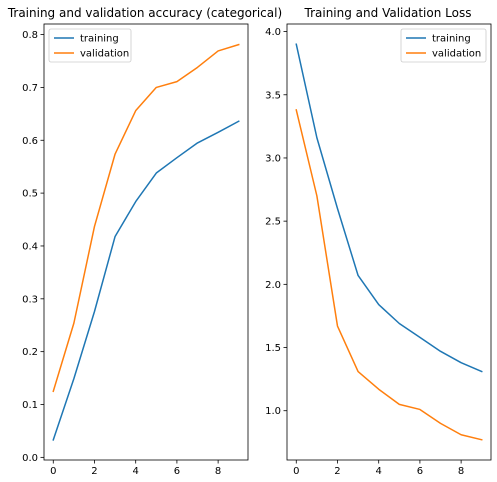 The image size is (497, 482). I want to click on accuracy-x-tick-label: 8, so click(218, 471).